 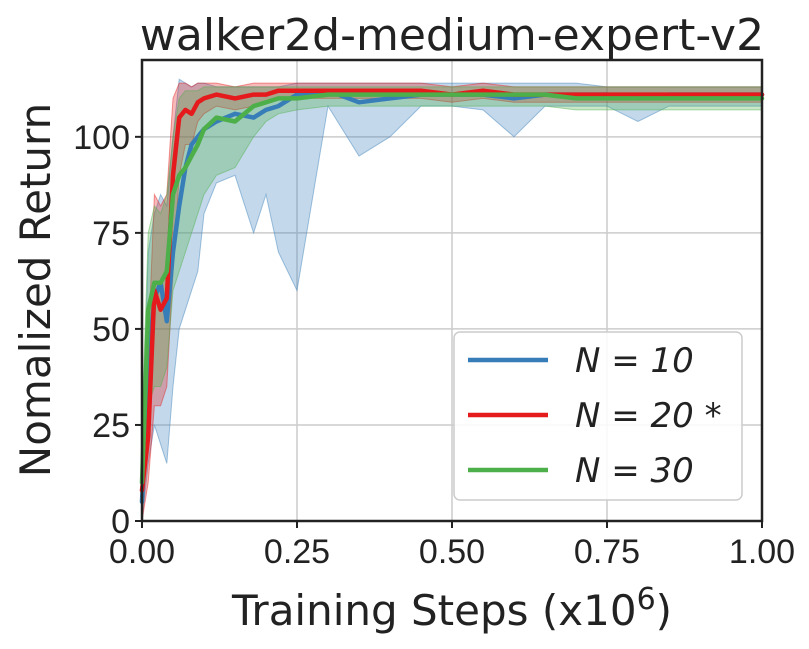 I want to click on y-tick-label: 50, so click(x=111, y=330).